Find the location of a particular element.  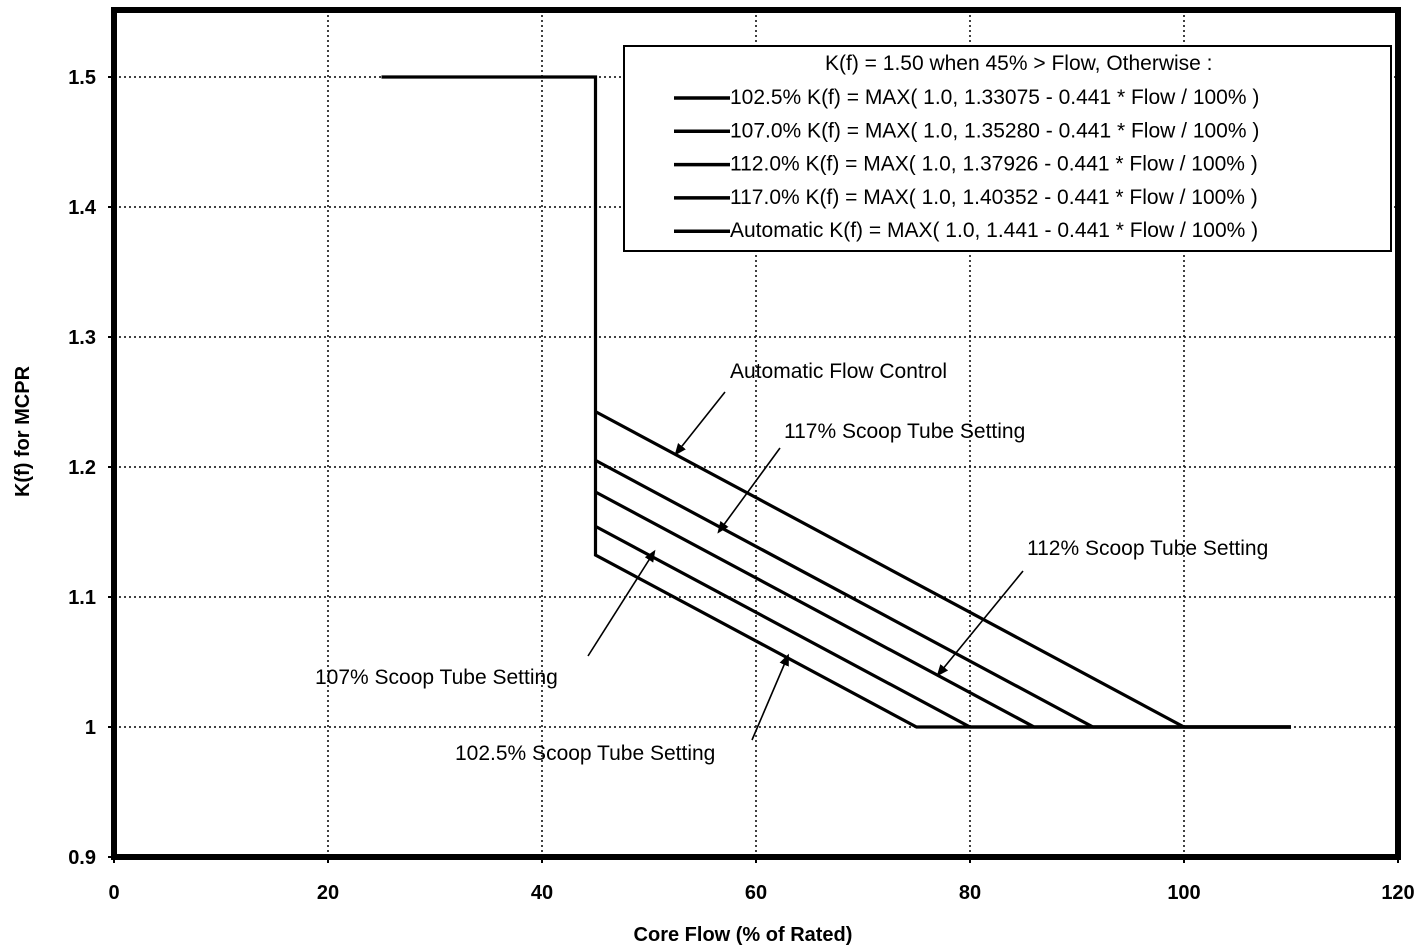

x-tick-label: 120 is located at coordinates (1397, 893).